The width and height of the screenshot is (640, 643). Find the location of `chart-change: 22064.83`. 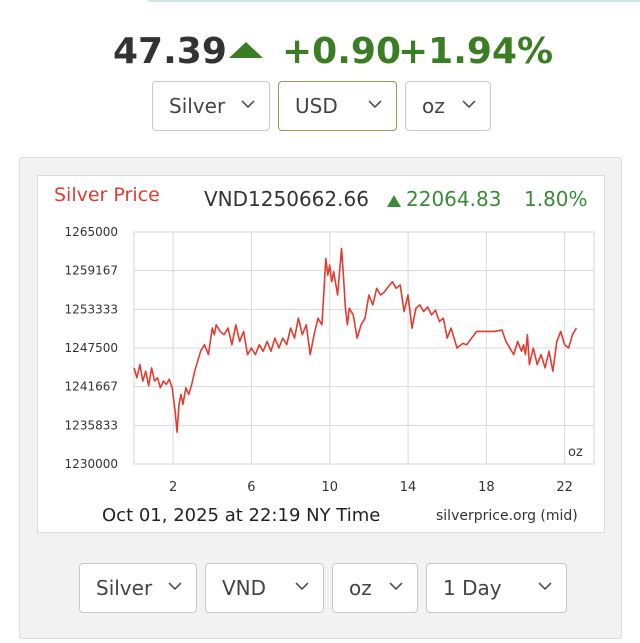

chart-change: 22064.83 is located at coordinates (453, 199).